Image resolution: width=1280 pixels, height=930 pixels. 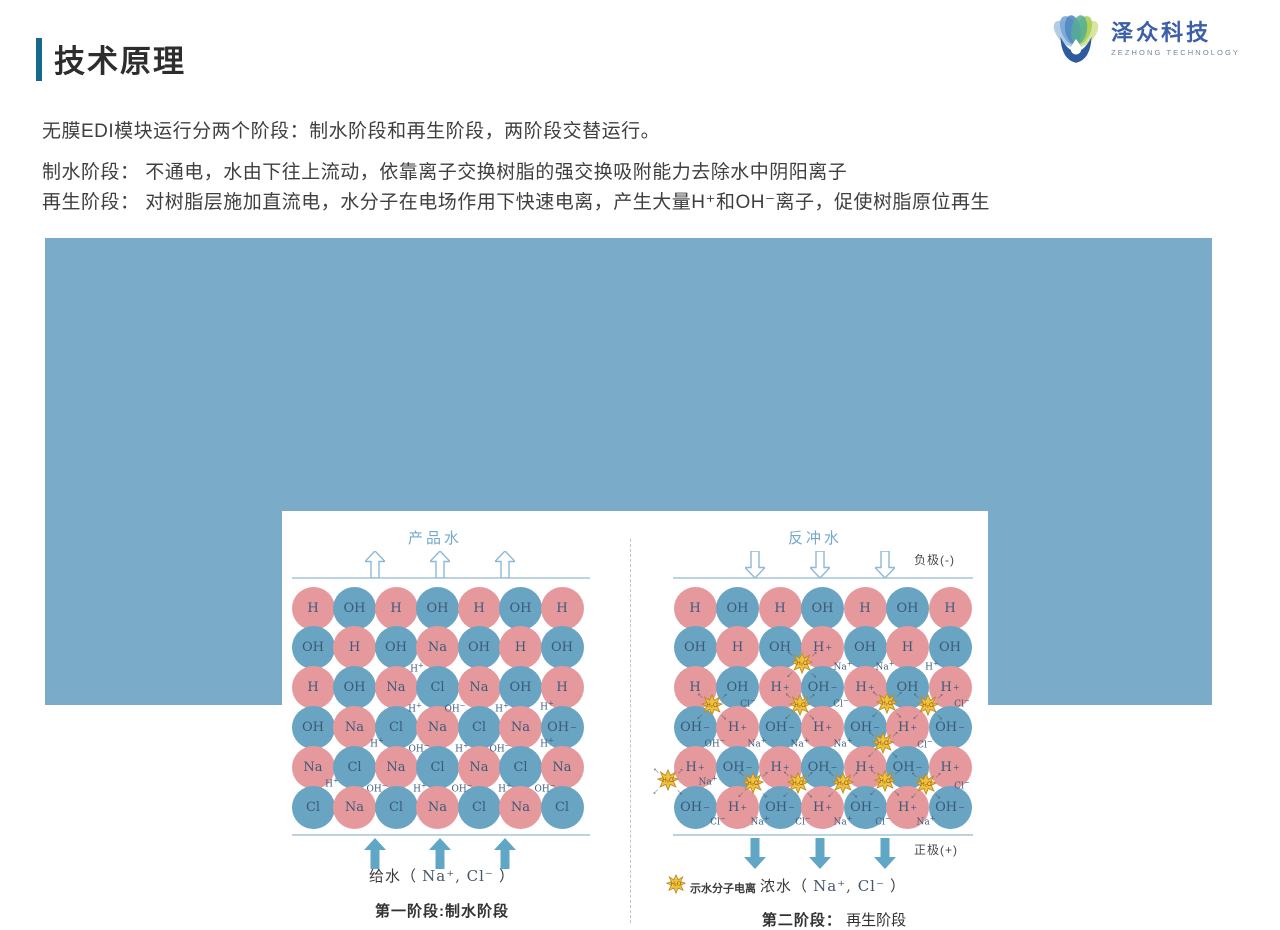 I want to click on concentrate-ions: Na⁺, Cl⁻, so click(x=849, y=886).